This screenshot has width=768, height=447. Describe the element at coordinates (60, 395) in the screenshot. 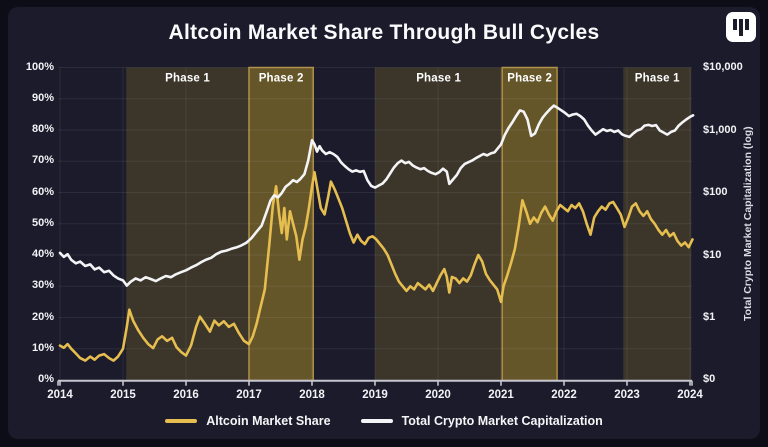

I see `x-axis-tick-label: 2014` at that location.